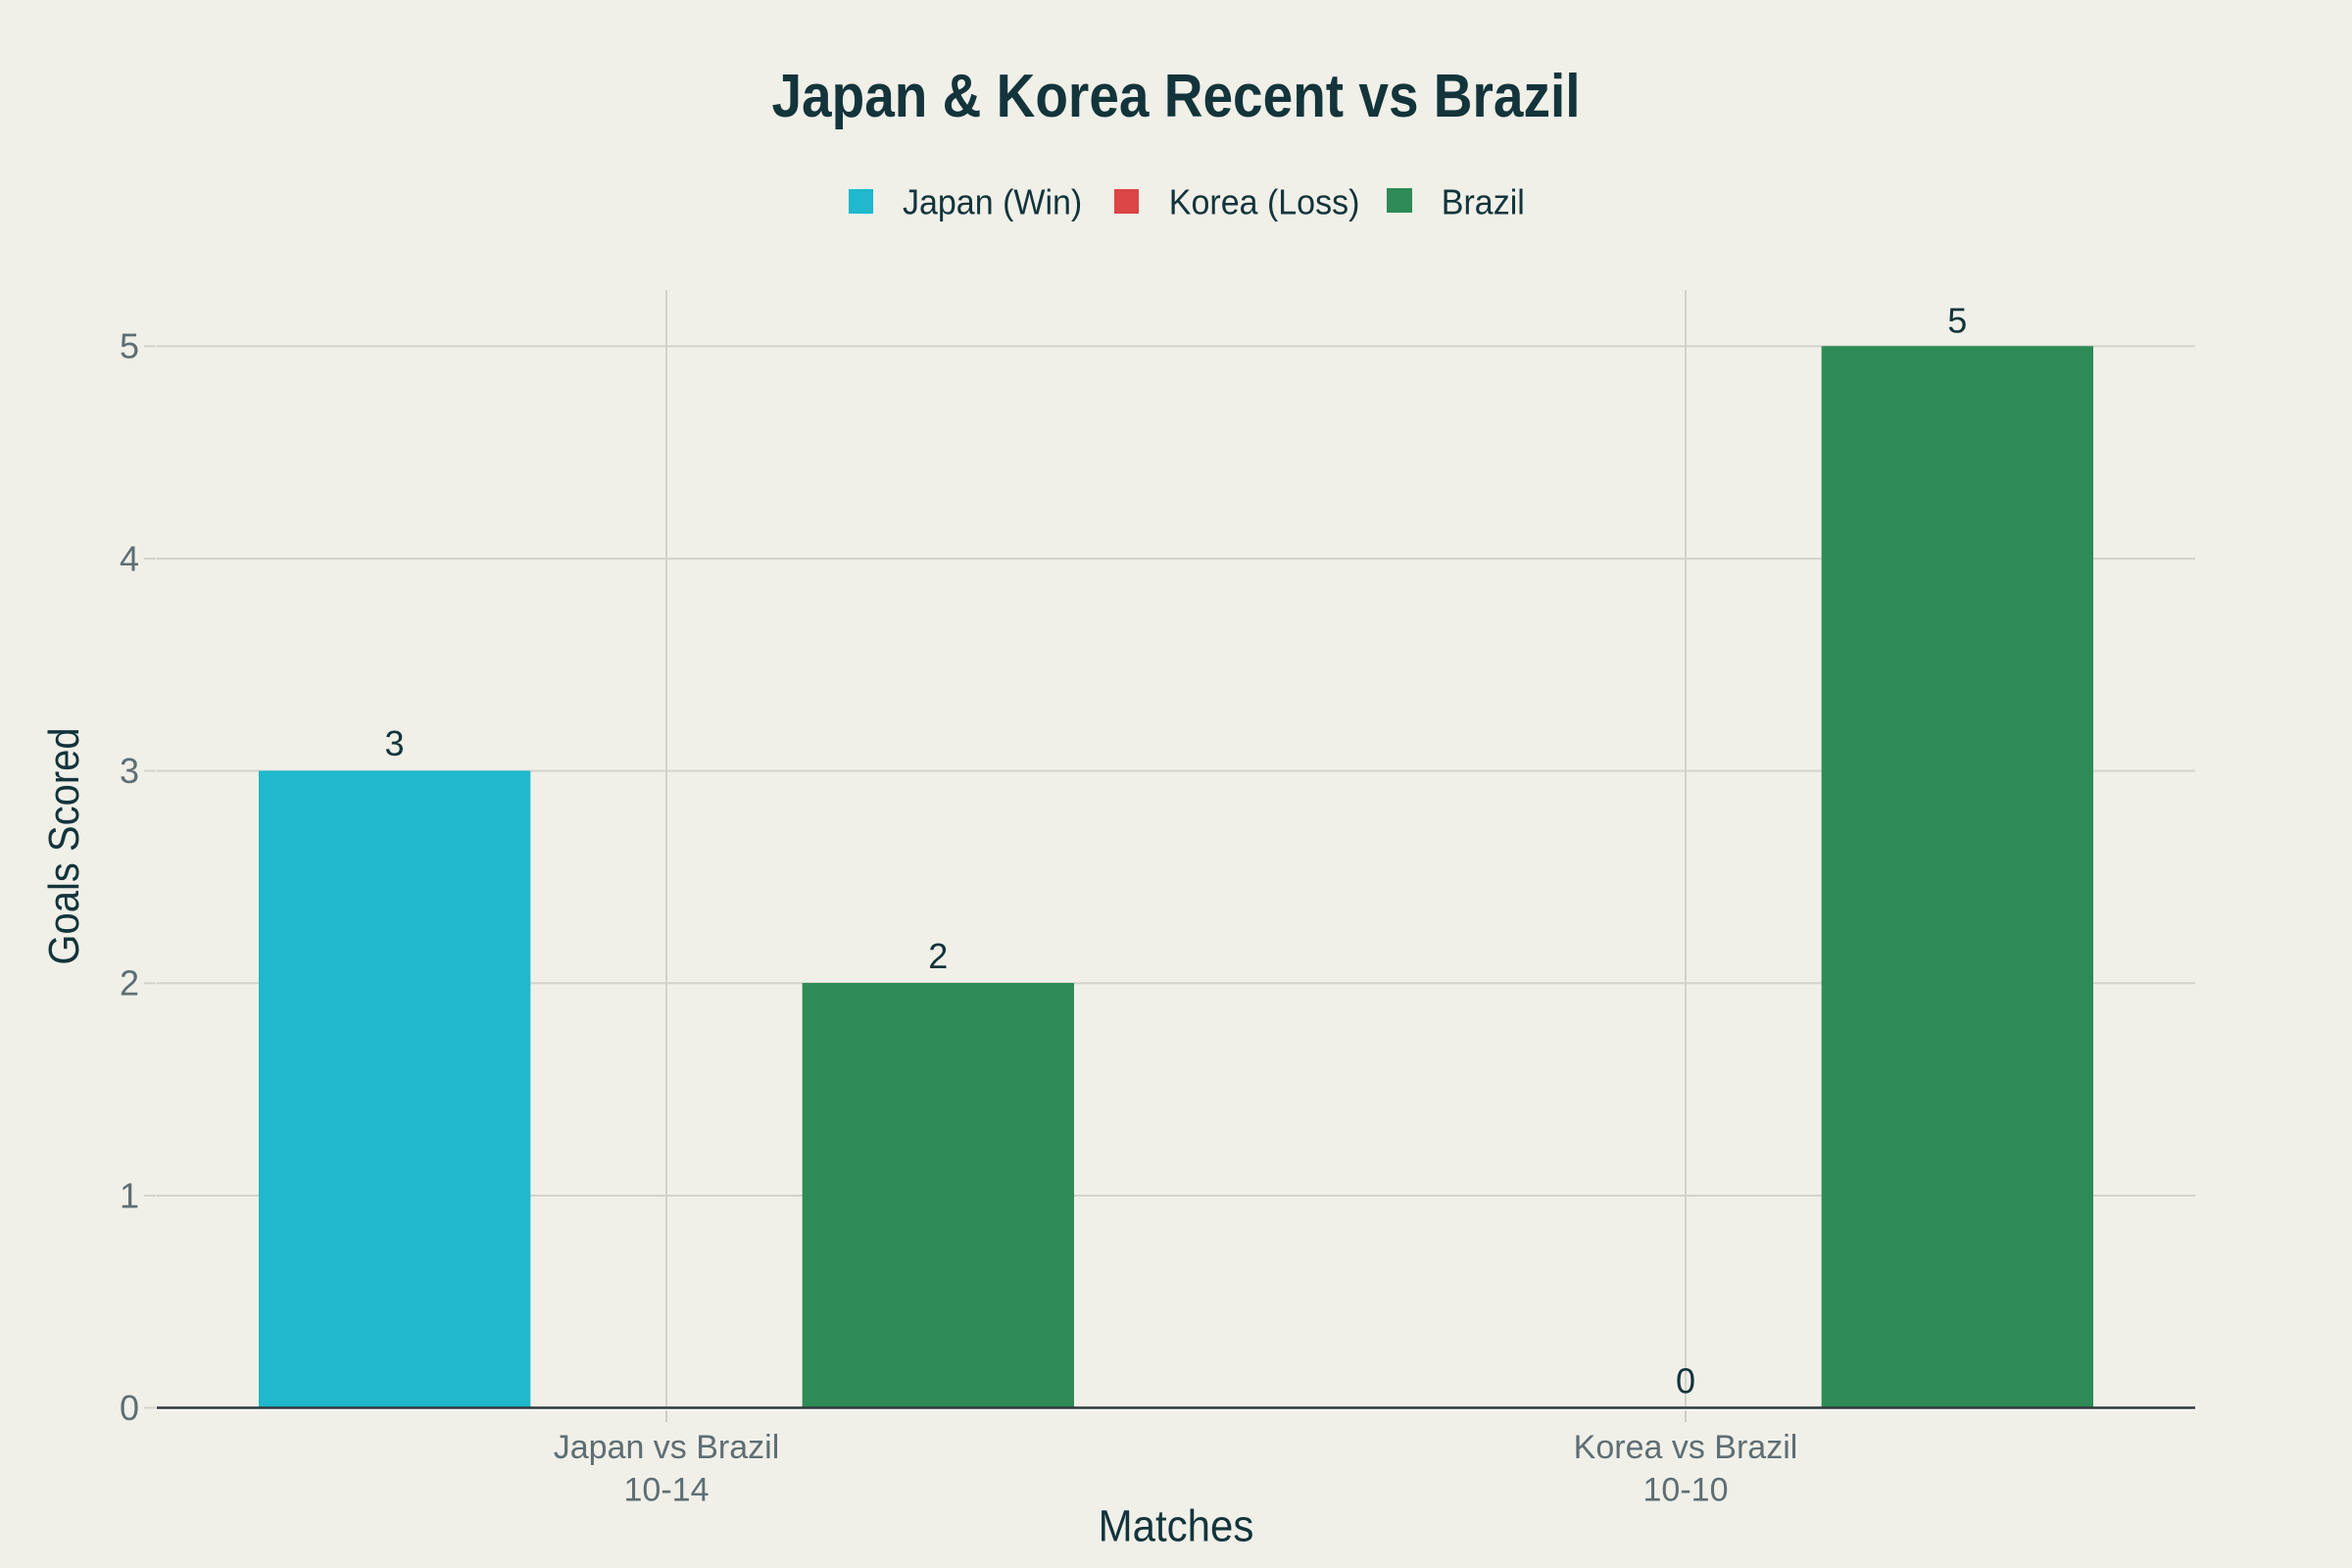 Image resolution: width=2352 pixels, height=1568 pixels. Describe the element at coordinates (1686, 1490) in the screenshot. I see `svg-text: 10-10` at that location.